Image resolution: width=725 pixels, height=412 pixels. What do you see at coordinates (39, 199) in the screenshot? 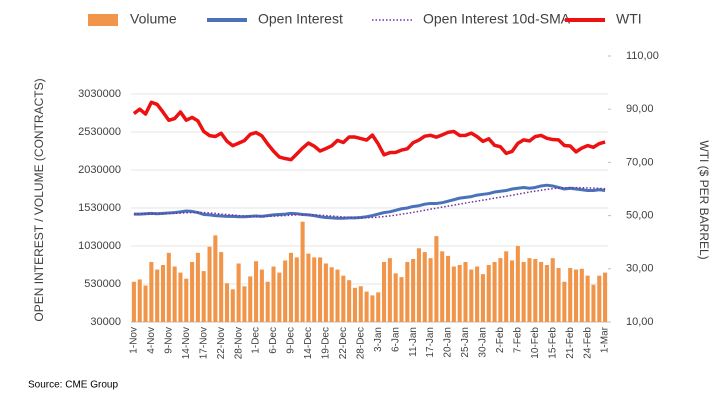
I see `y-axis-title: OPEN INTEREST / VOLUME (CONTRACTS)` at bounding box center [39, 199].